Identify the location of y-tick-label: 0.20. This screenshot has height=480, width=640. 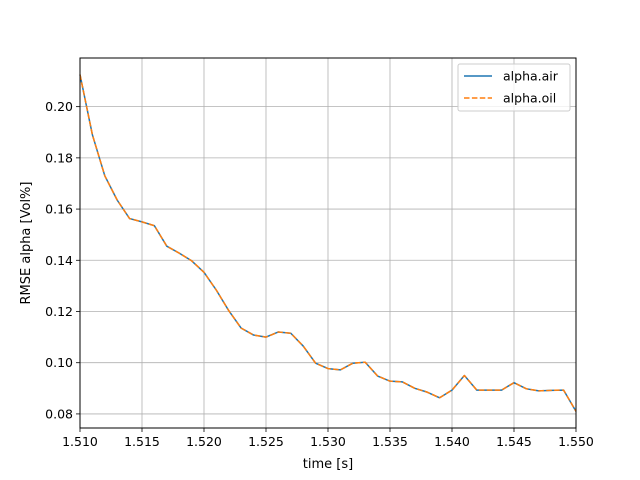
(59, 106).